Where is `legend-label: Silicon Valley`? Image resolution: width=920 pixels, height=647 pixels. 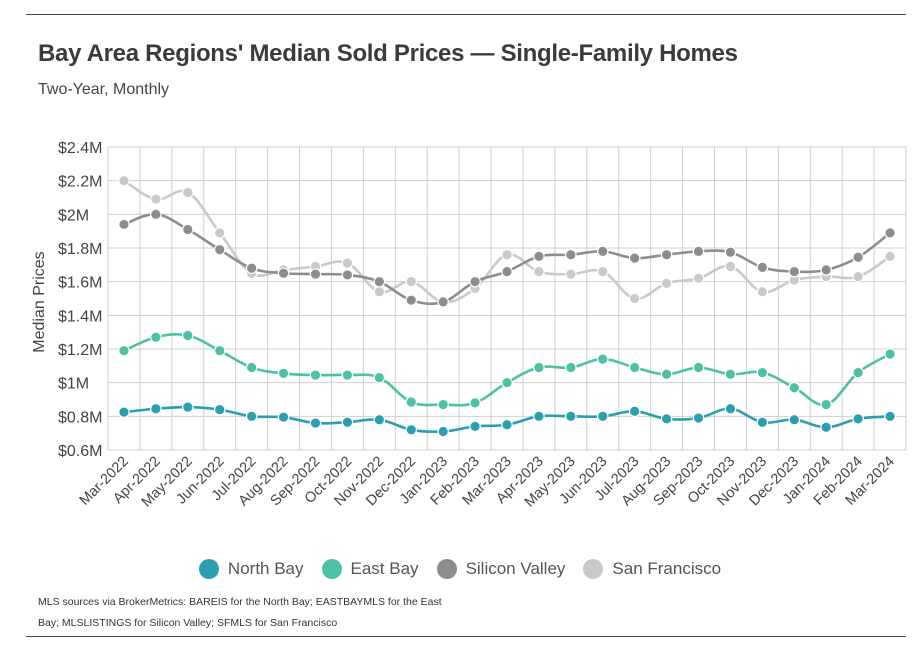
legend-label: Silicon Valley is located at coordinates (515, 568).